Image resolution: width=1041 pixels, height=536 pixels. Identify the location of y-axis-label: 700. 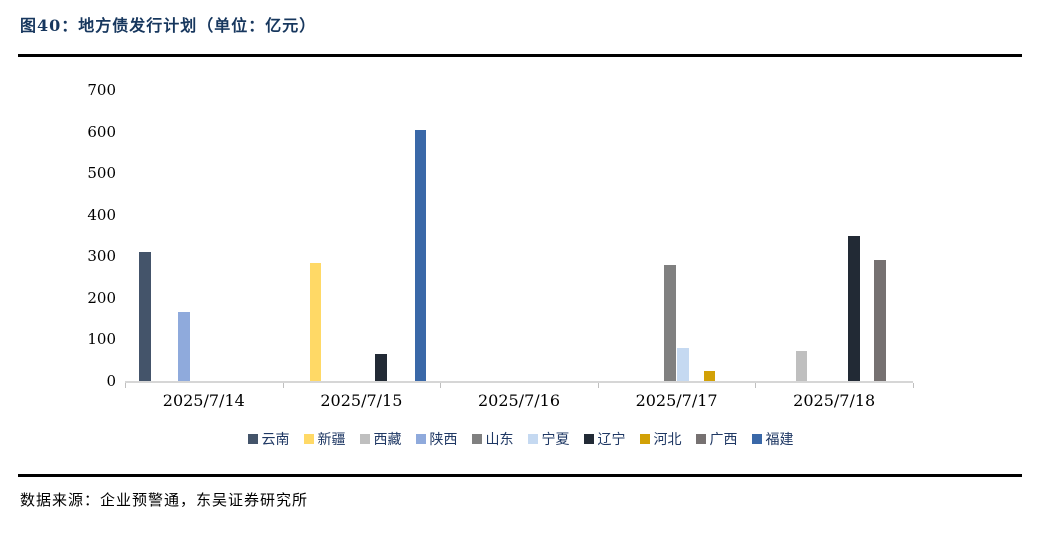
(101, 90).